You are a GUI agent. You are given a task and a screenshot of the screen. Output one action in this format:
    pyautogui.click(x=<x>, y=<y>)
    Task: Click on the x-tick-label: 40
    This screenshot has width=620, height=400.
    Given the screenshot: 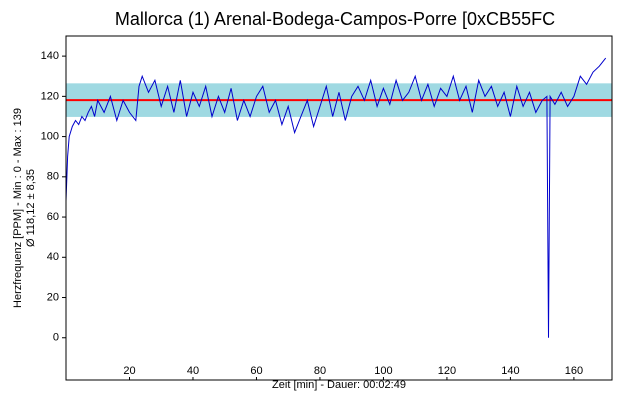 What is the action you would take?
    pyautogui.click(x=193, y=371)
    